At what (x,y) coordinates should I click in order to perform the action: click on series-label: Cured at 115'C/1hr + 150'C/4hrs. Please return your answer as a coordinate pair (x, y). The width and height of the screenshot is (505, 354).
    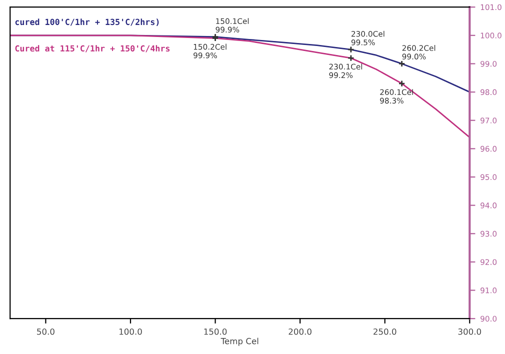
    Looking at the image, I should click on (92, 48).